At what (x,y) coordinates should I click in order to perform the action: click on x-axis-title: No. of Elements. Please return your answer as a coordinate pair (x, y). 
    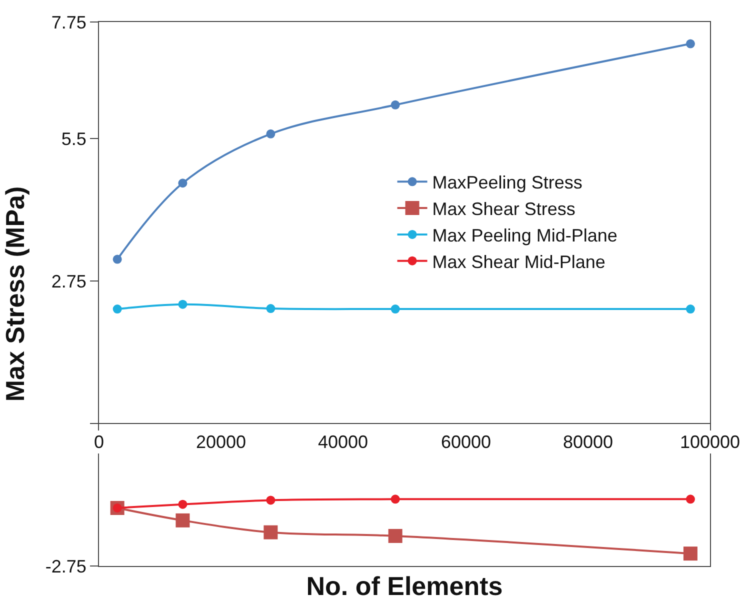
    Looking at the image, I should click on (404, 586).